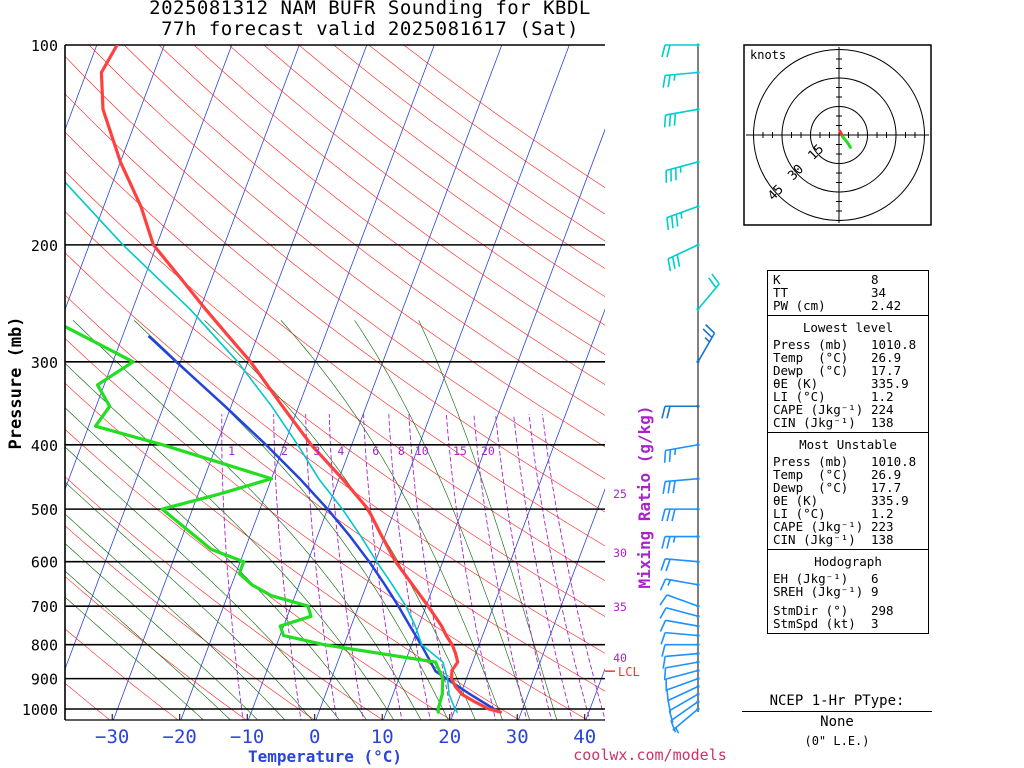  What do you see at coordinates (886, 357) in the screenshot?
I see `stats-value: 26.9` at bounding box center [886, 357].